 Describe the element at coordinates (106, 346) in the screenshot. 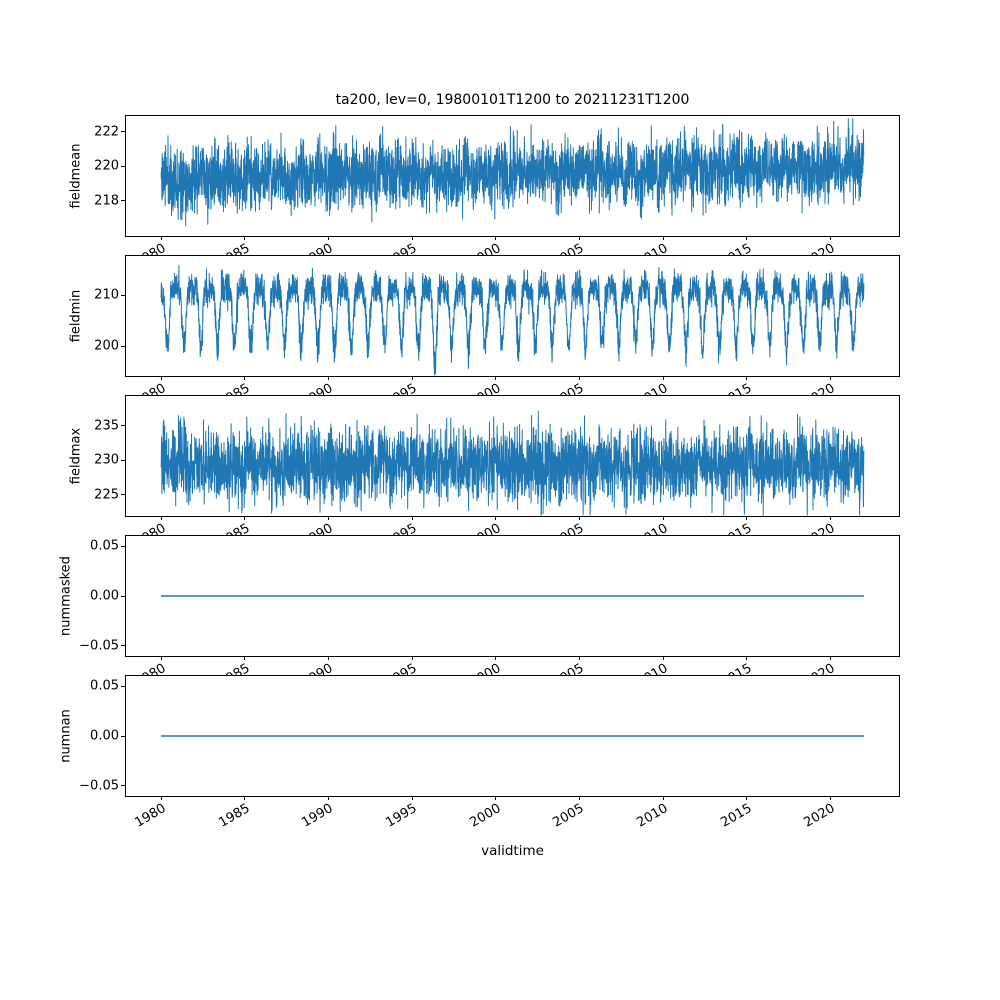

I see `y-tick-label: 200` at that location.